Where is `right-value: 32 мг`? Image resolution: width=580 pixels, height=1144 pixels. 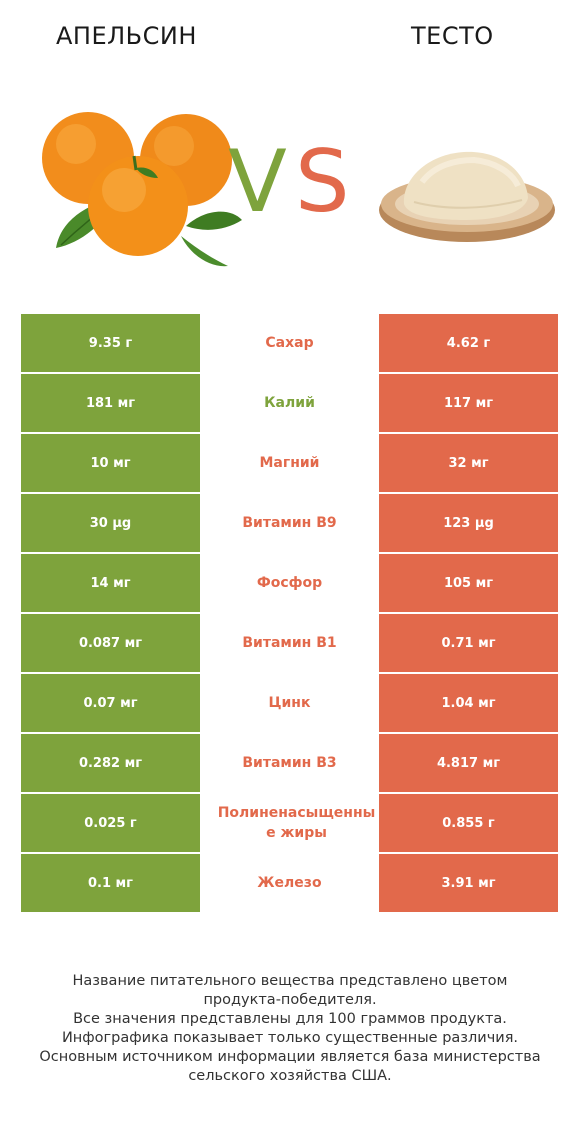
right-value: 32 мг is located at coordinates (468, 463).